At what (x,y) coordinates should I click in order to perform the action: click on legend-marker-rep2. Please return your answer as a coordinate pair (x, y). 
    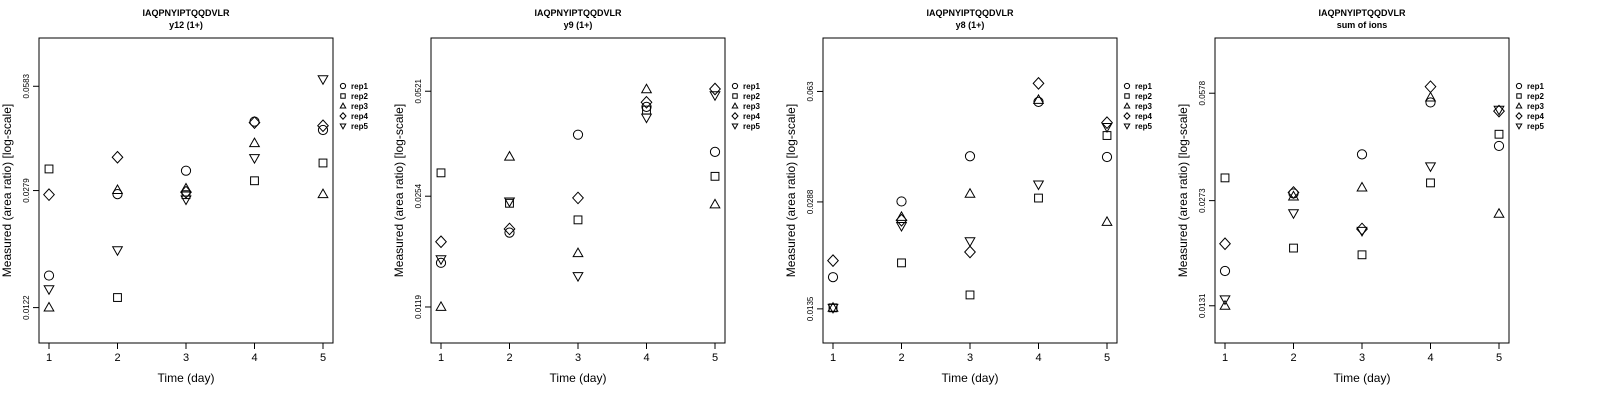
    Looking at the image, I should click on (343, 96).